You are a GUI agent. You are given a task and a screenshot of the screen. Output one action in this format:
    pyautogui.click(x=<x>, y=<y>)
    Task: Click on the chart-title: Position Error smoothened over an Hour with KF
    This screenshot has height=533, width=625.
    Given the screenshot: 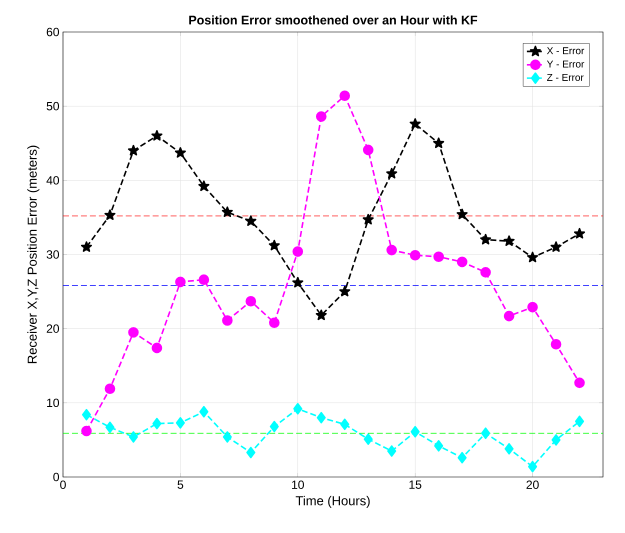 What is the action you would take?
    pyautogui.click(x=333, y=19)
    